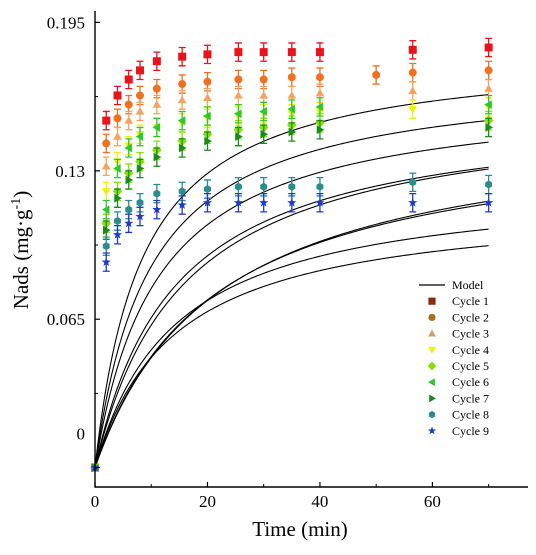  I want to click on y-tick-label: 0.13, so click(70, 171).